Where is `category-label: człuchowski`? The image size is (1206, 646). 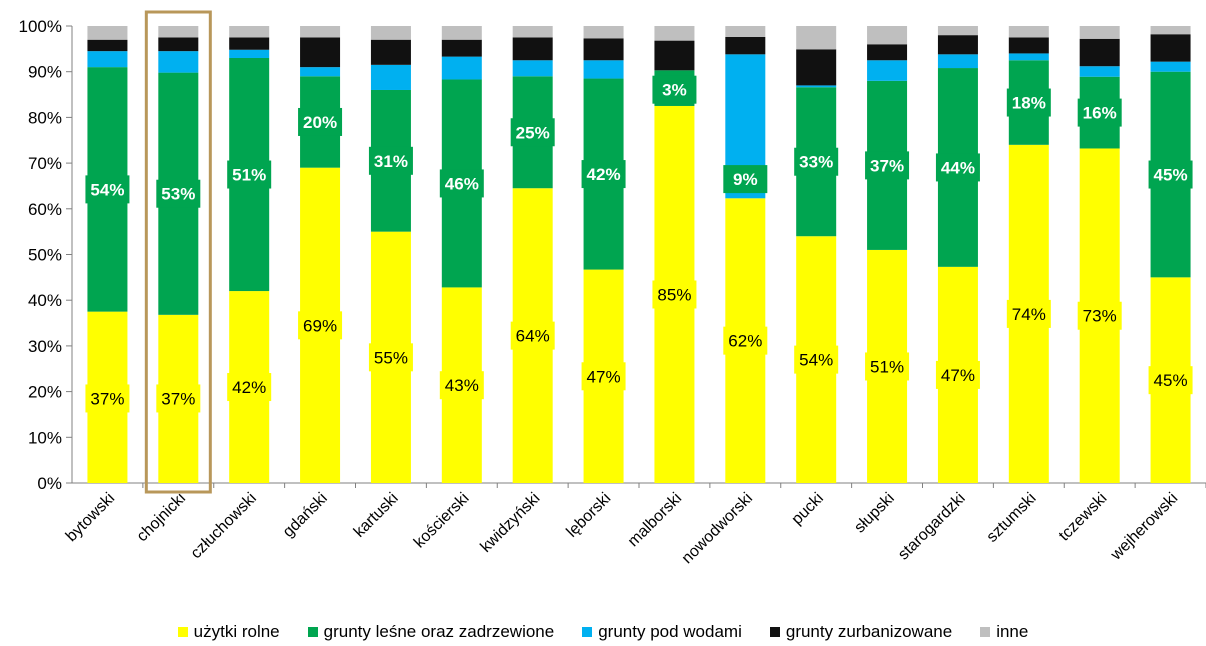
category-label: człuchowski is located at coordinates (224, 526).